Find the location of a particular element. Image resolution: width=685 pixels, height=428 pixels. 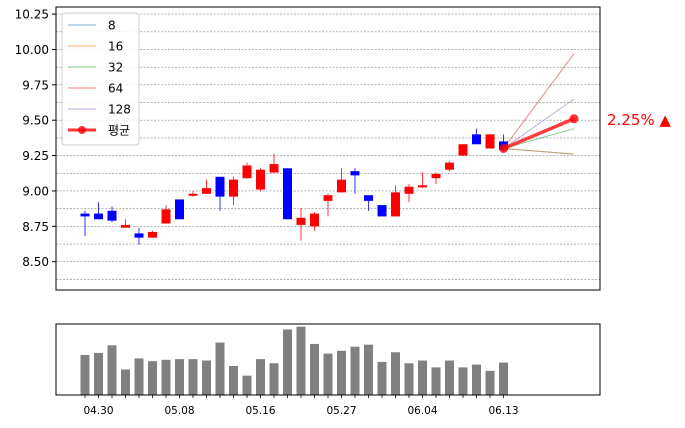

x-tick-label: 06.04 is located at coordinates (422, 411).